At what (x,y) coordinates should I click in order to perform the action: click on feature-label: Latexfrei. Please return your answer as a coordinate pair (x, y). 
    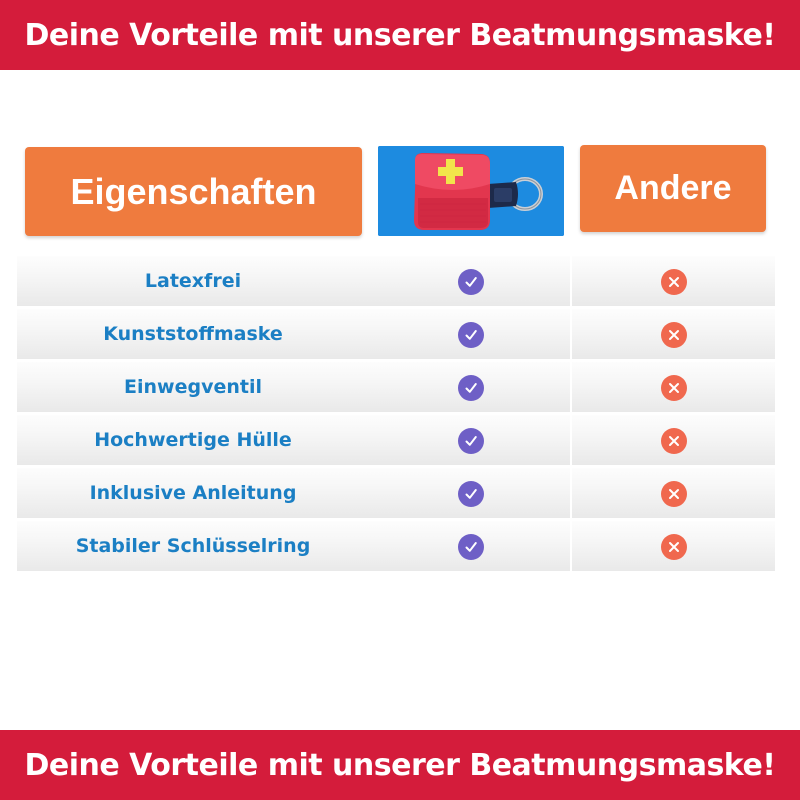
    Looking at the image, I should click on (193, 281).